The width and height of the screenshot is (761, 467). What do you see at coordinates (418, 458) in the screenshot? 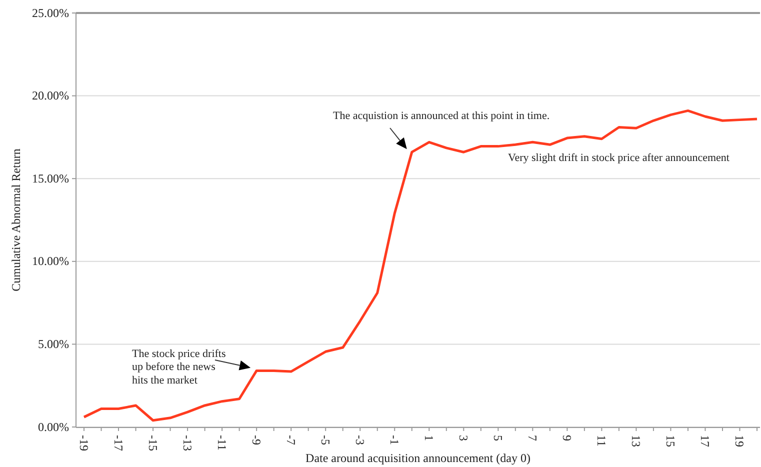
I see `x-axis-title: Date around acquisition announcement (day 0)` at bounding box center [418, 458].